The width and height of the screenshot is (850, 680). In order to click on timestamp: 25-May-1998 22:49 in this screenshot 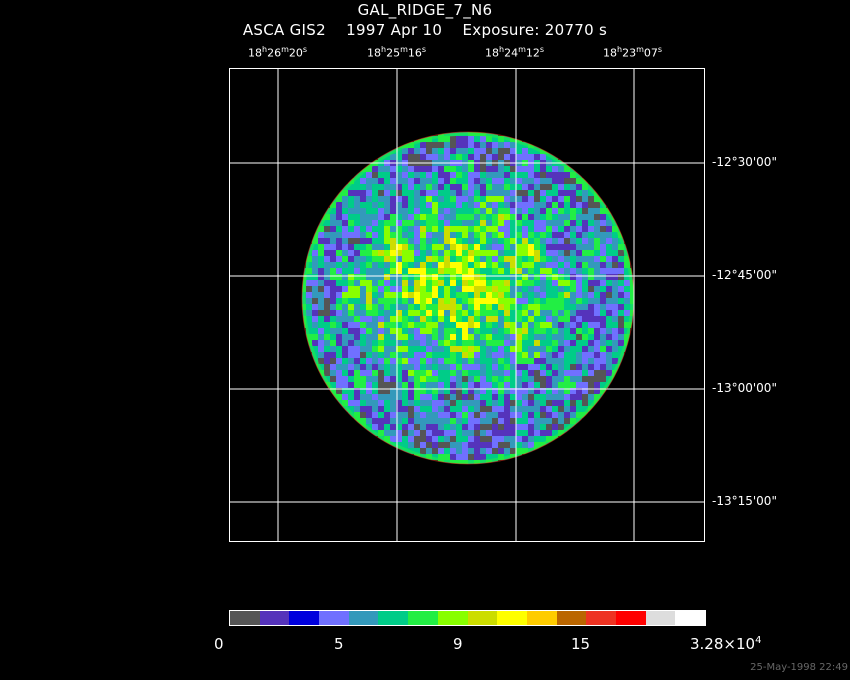, I will do `click(799, 667)`.